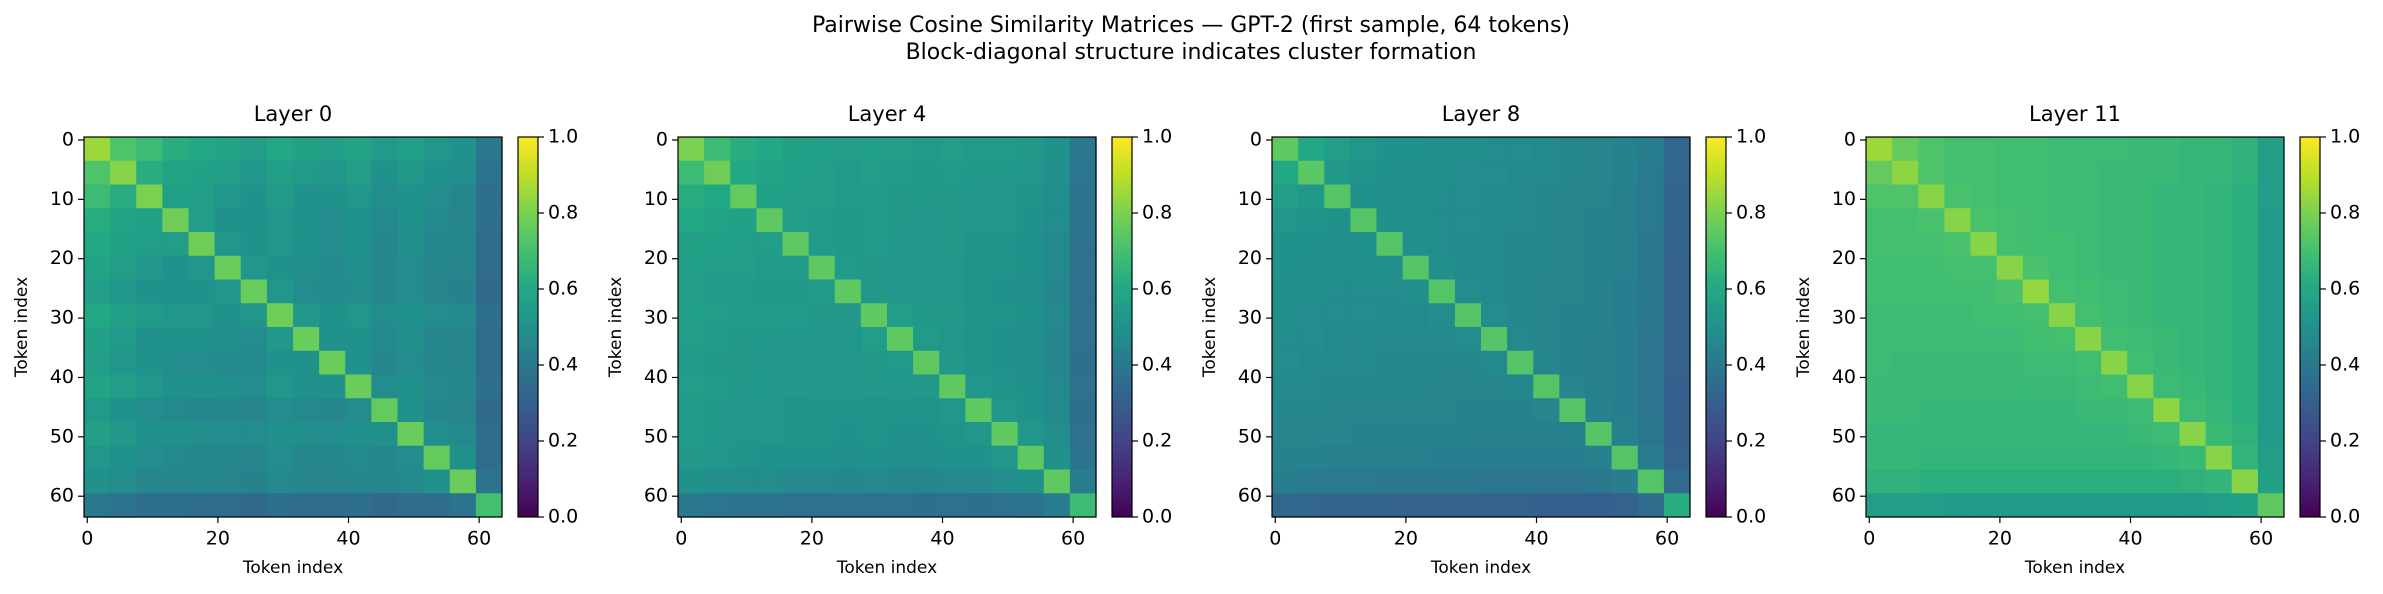 The image size is (2383, 594). Describe the element at coordinates (2075, 114) in the screenshot. I see `panel-title: Layer 11` at that location.